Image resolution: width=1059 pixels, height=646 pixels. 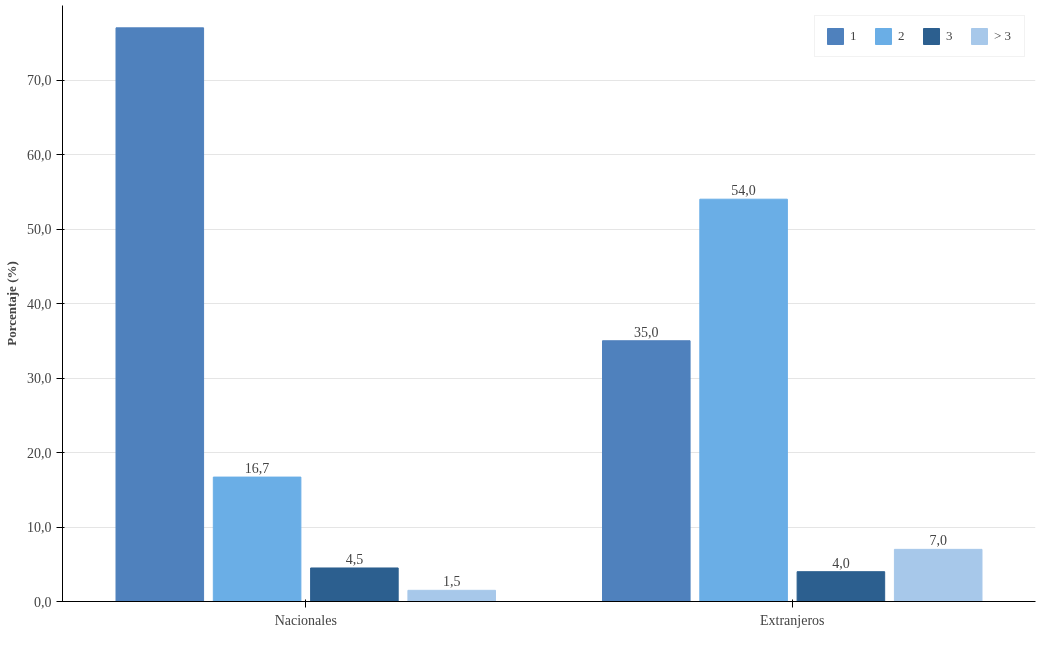 I want to click on data-label: 7,0, so click(x=938, y=541).